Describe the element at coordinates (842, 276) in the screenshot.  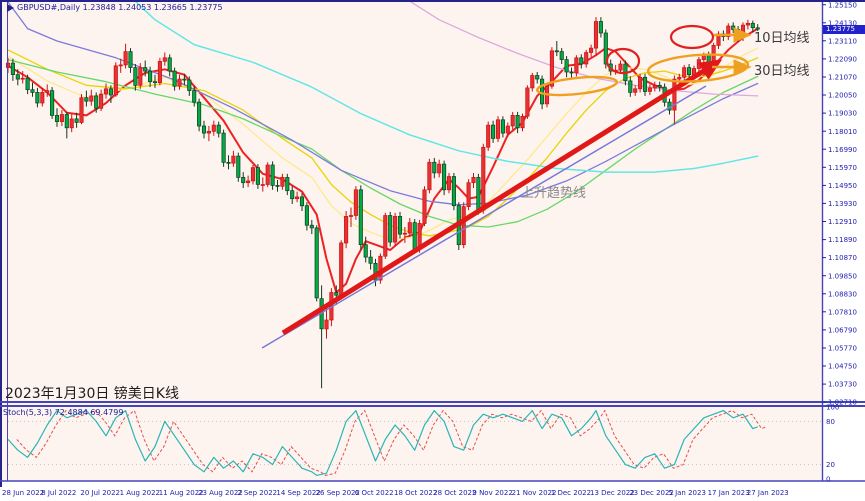
I see `price-tick-label: 1.09850` at that location.